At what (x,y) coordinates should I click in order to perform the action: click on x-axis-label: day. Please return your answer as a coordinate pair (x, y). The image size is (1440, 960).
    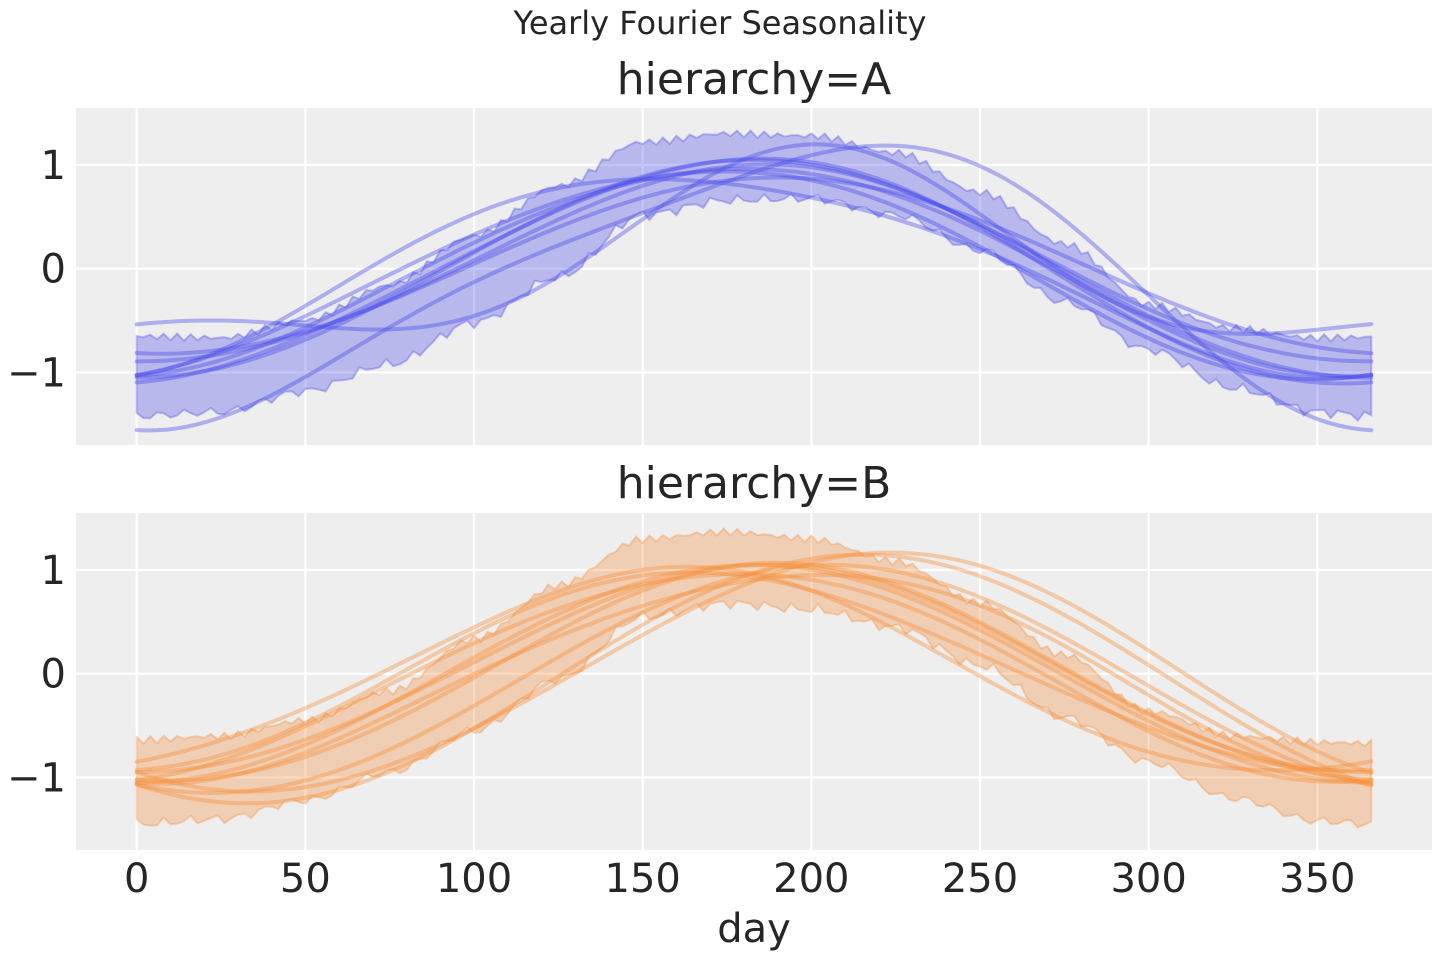
    Looking at the image, I should click on (754, 929).